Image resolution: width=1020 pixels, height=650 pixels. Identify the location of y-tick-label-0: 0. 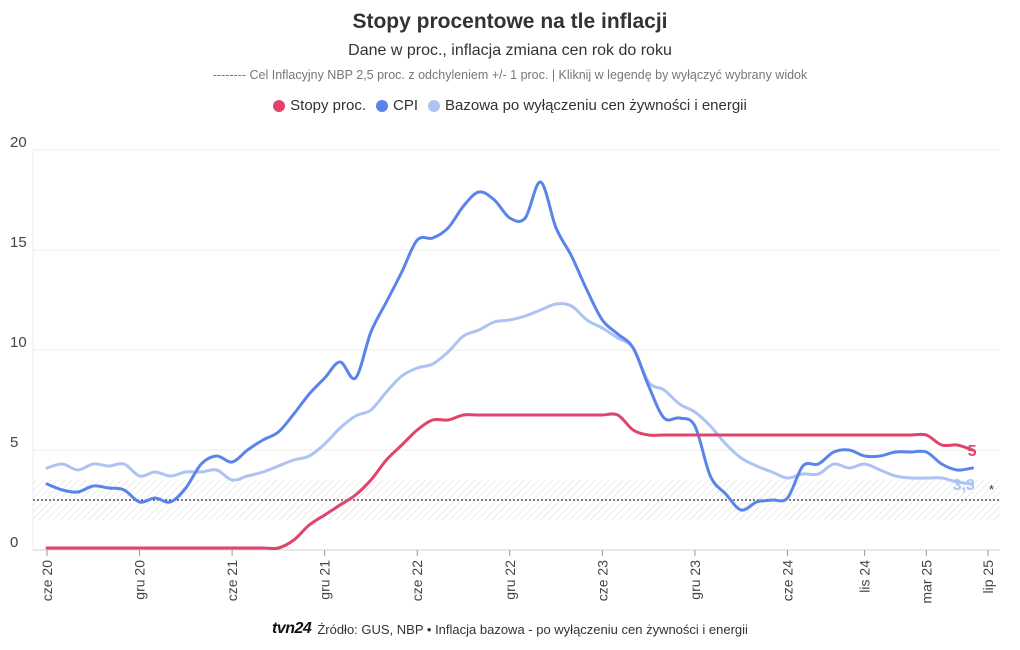
(14, 542).